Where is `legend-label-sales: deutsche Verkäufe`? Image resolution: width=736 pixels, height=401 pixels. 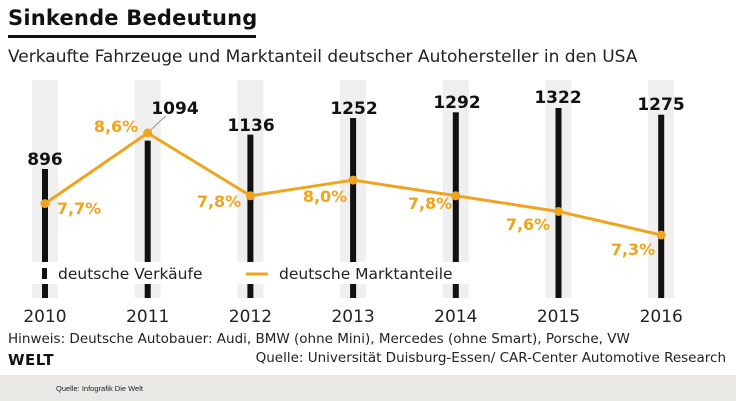 legend-label-sales: deutsche Verkäufe is located at coordinates (130, 274).